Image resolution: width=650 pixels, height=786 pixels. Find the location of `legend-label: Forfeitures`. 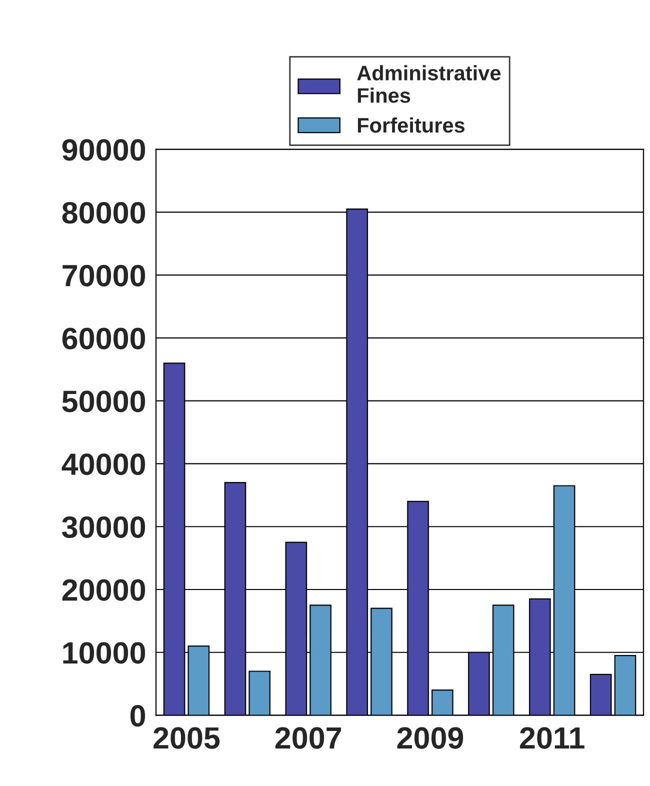

legend-label: Forfeitures is located at coordinates (411, 125).